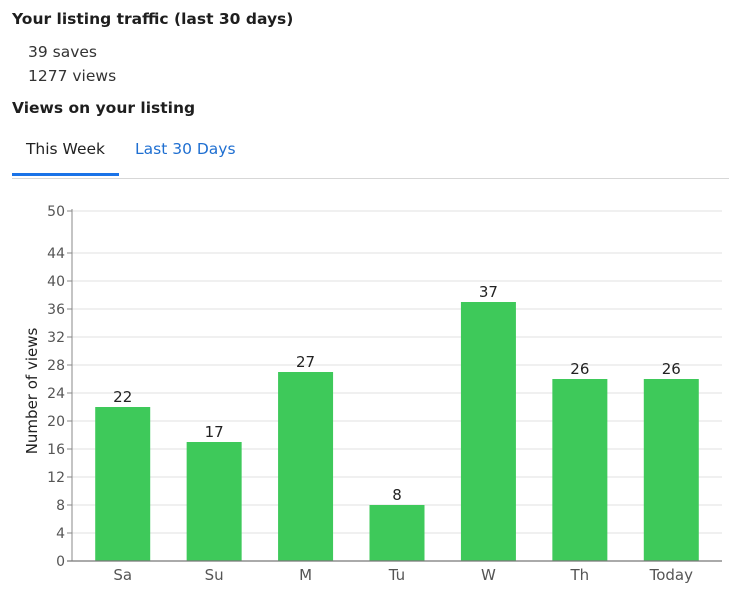 This screenshot has width=738, height=590. What do you see at coordinates (56, 394) in the screenshot?
I see `y-tick-label: 24` at bounding box center [56, 394].